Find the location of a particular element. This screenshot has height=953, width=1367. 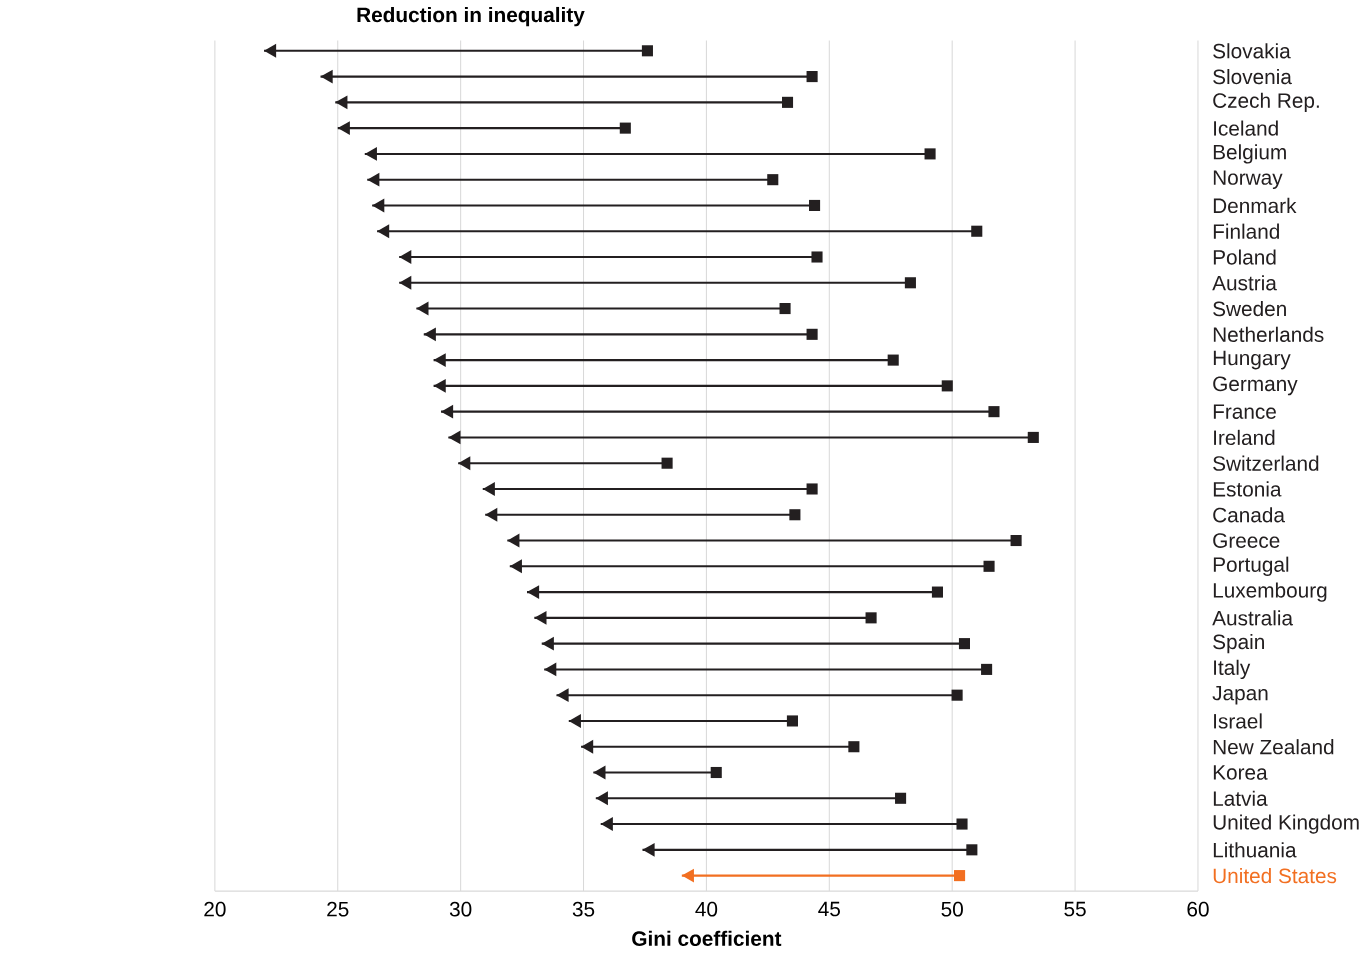

x-tick-label: 60 is located at coordinates (1198, 909).